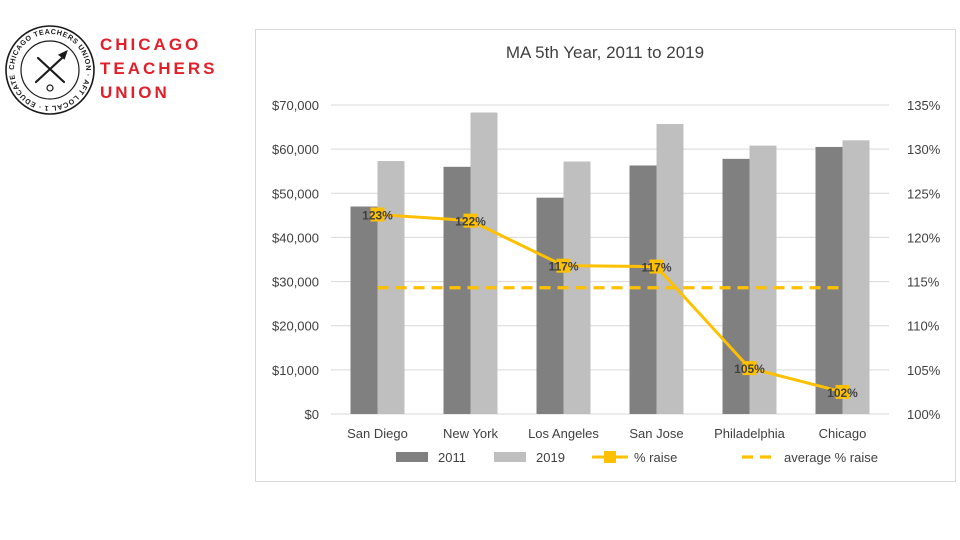 The width and height of the screenshot is (960, 540). I want to click on category-label: Chicago, so click(843, 433).